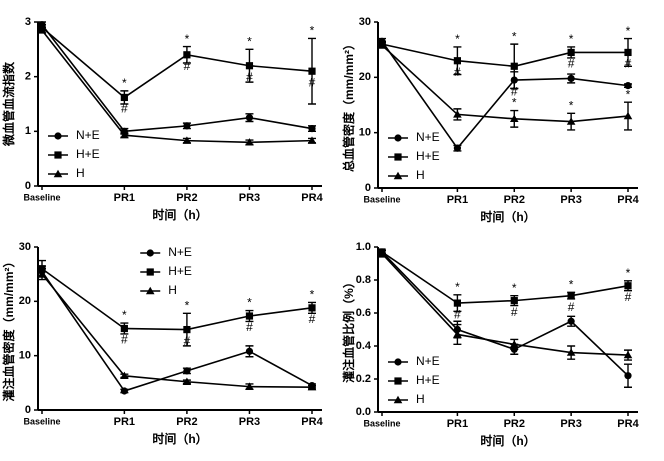 This screenshot has width=664, height=461. Describe the element at coordinates (25, 356) in the screenshot. I see `y-tick-label: 10` at that location.